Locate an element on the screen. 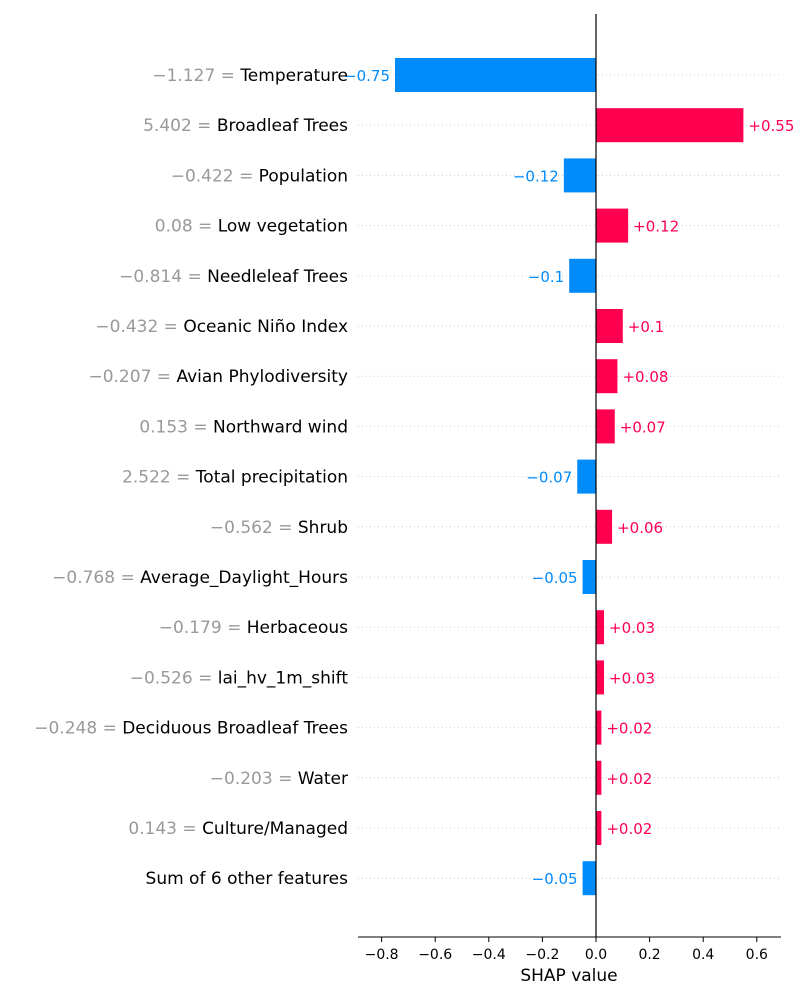 This screenshot has height=1000, width=800. x-tick-label: −0.8 is located at coordinates (382, 955).